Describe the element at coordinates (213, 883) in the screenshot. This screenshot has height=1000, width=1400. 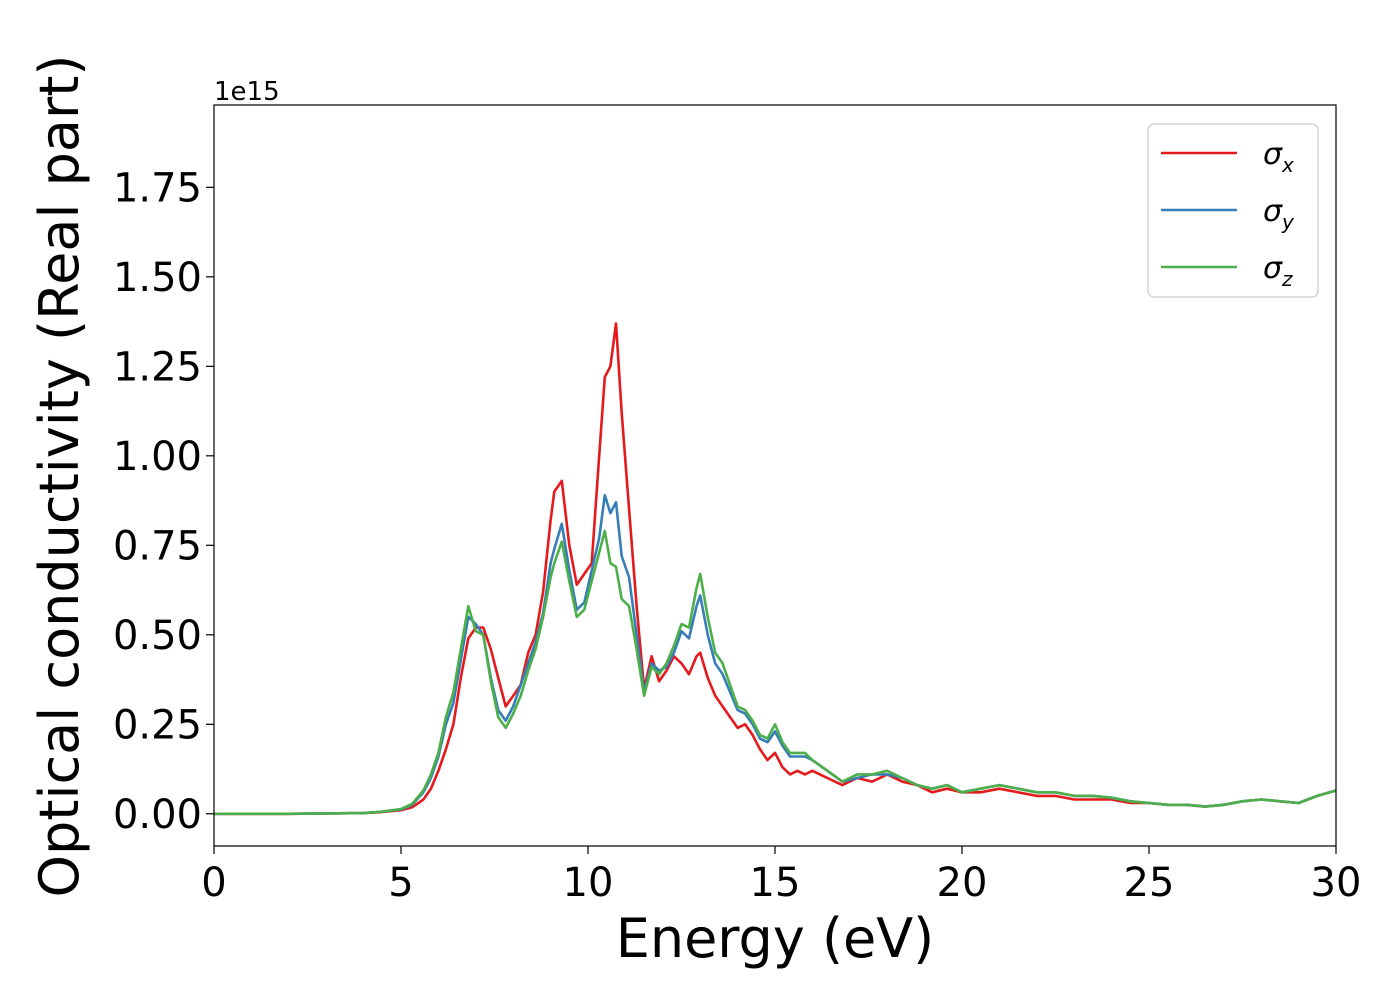
I see `x-tick-label: 0` at that location.